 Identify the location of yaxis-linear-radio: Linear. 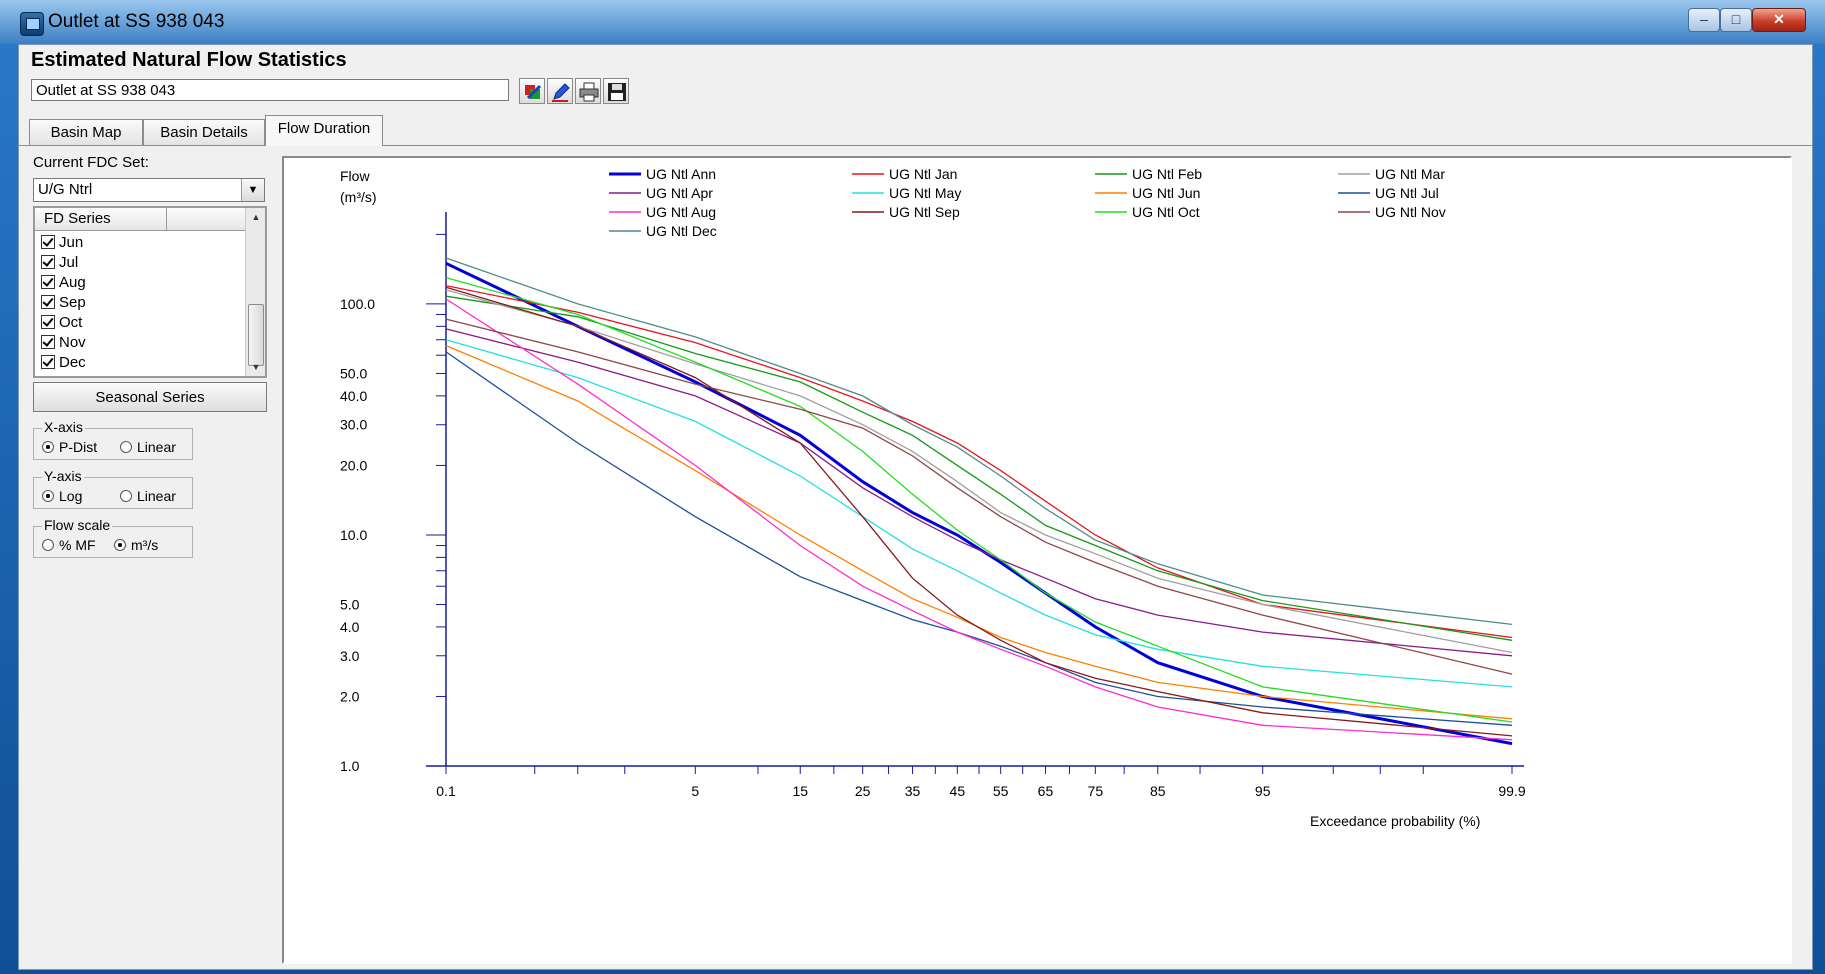
(148, 496).